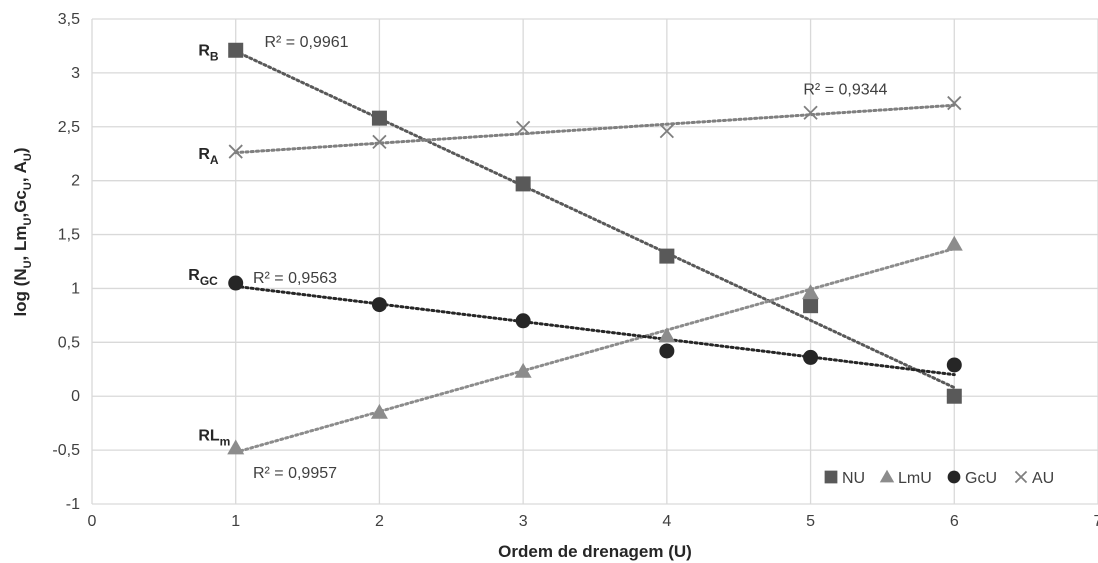 Image resolution: width=1098 pixels, height=563 pixels. Describe the element at coordinates (593, 521) in the screenshot. I see `x-axis-ticks: 0 1 2 3 4 5 6 7` at that location.